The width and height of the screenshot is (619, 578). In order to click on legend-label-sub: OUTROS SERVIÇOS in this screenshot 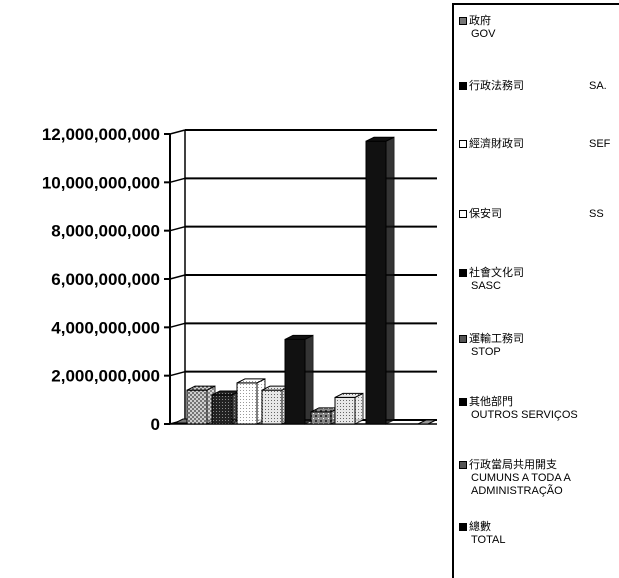, I will do `click(524, 415)`.